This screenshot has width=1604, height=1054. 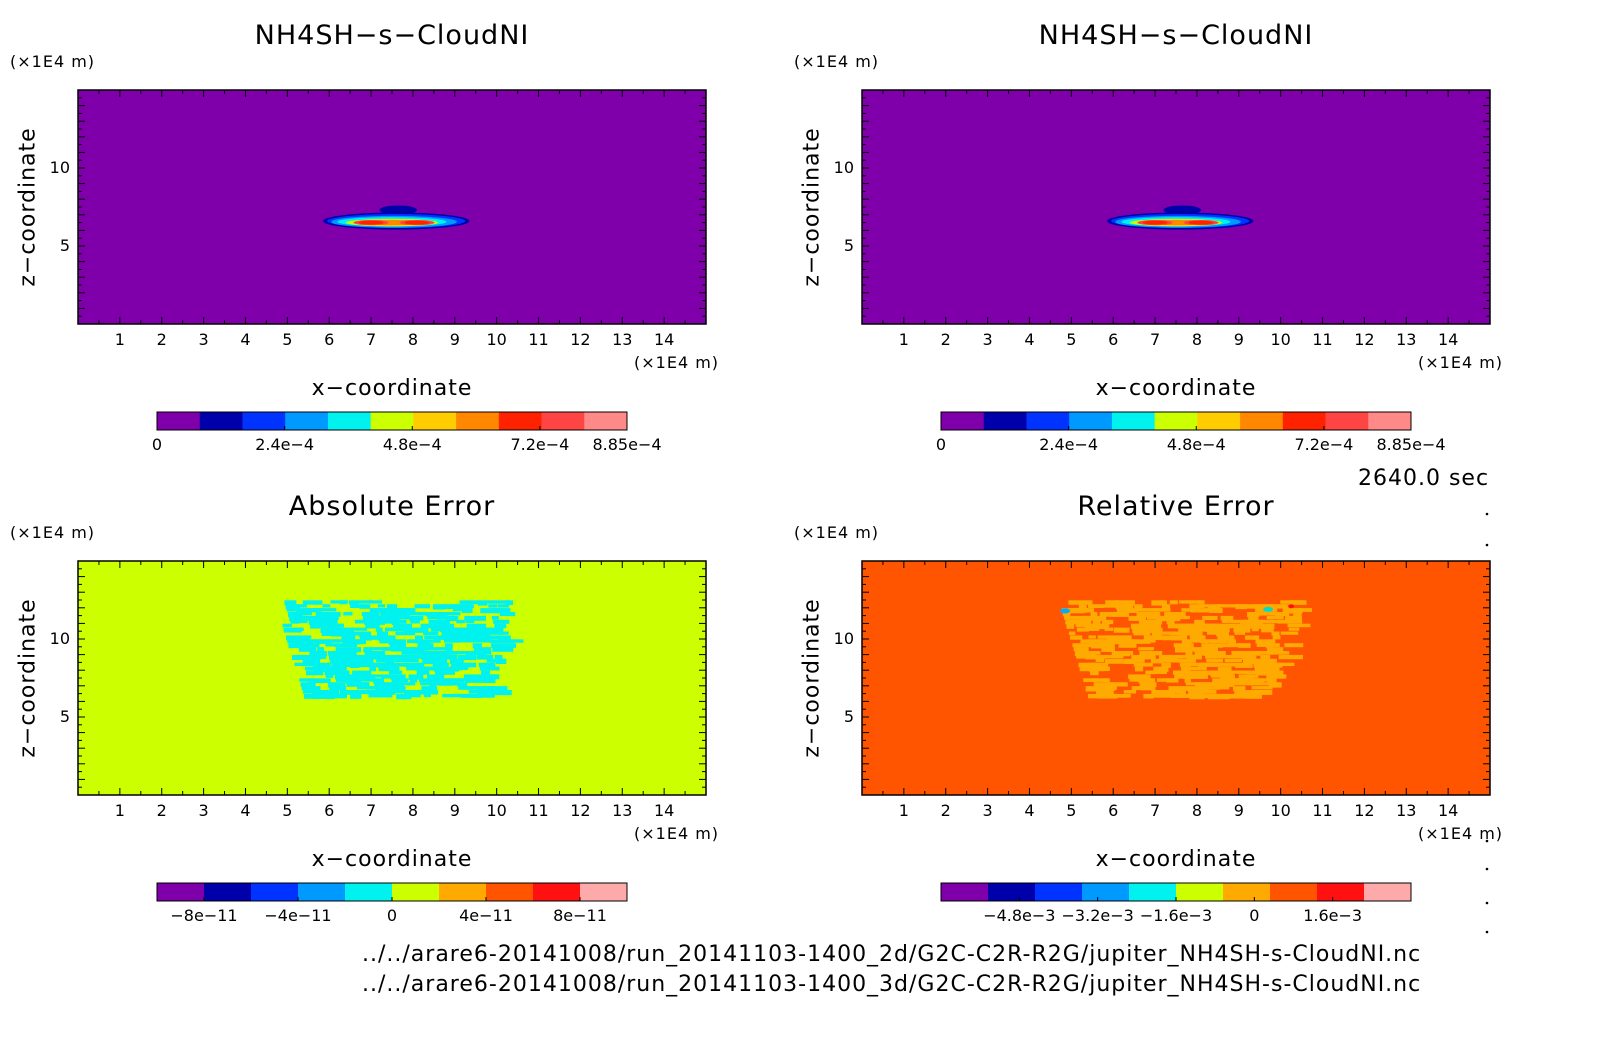 I want to click on x-tick-label: 1, so click(x=903, y=810).